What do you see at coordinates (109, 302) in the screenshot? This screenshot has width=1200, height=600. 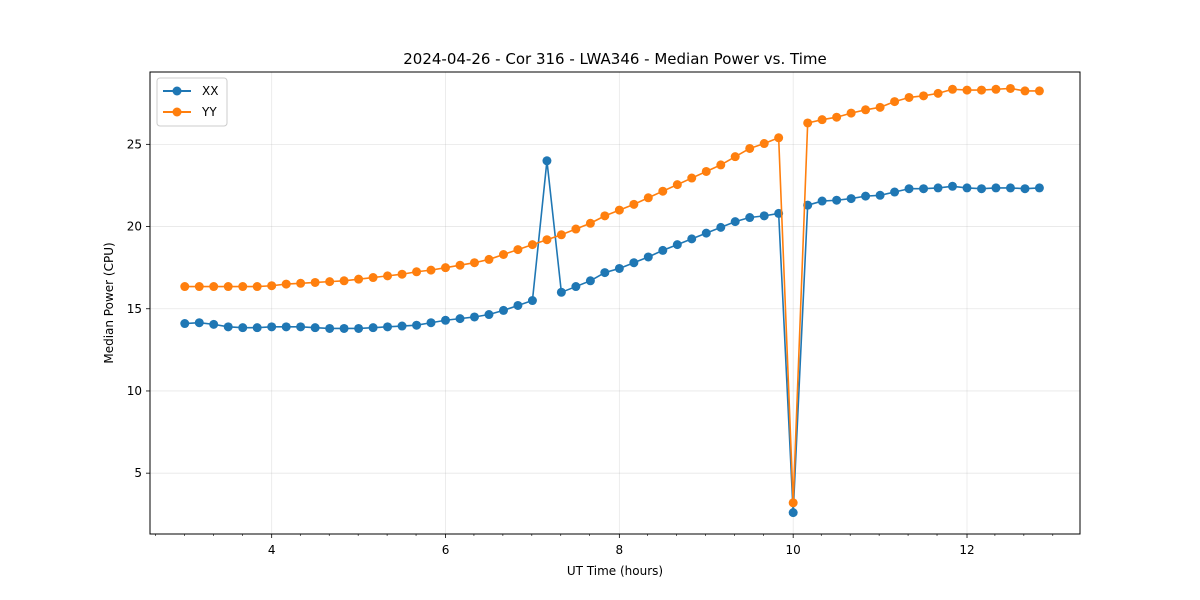 I see `y-axis-label: Median Power (CPU)` at bounding box center [109, 302].